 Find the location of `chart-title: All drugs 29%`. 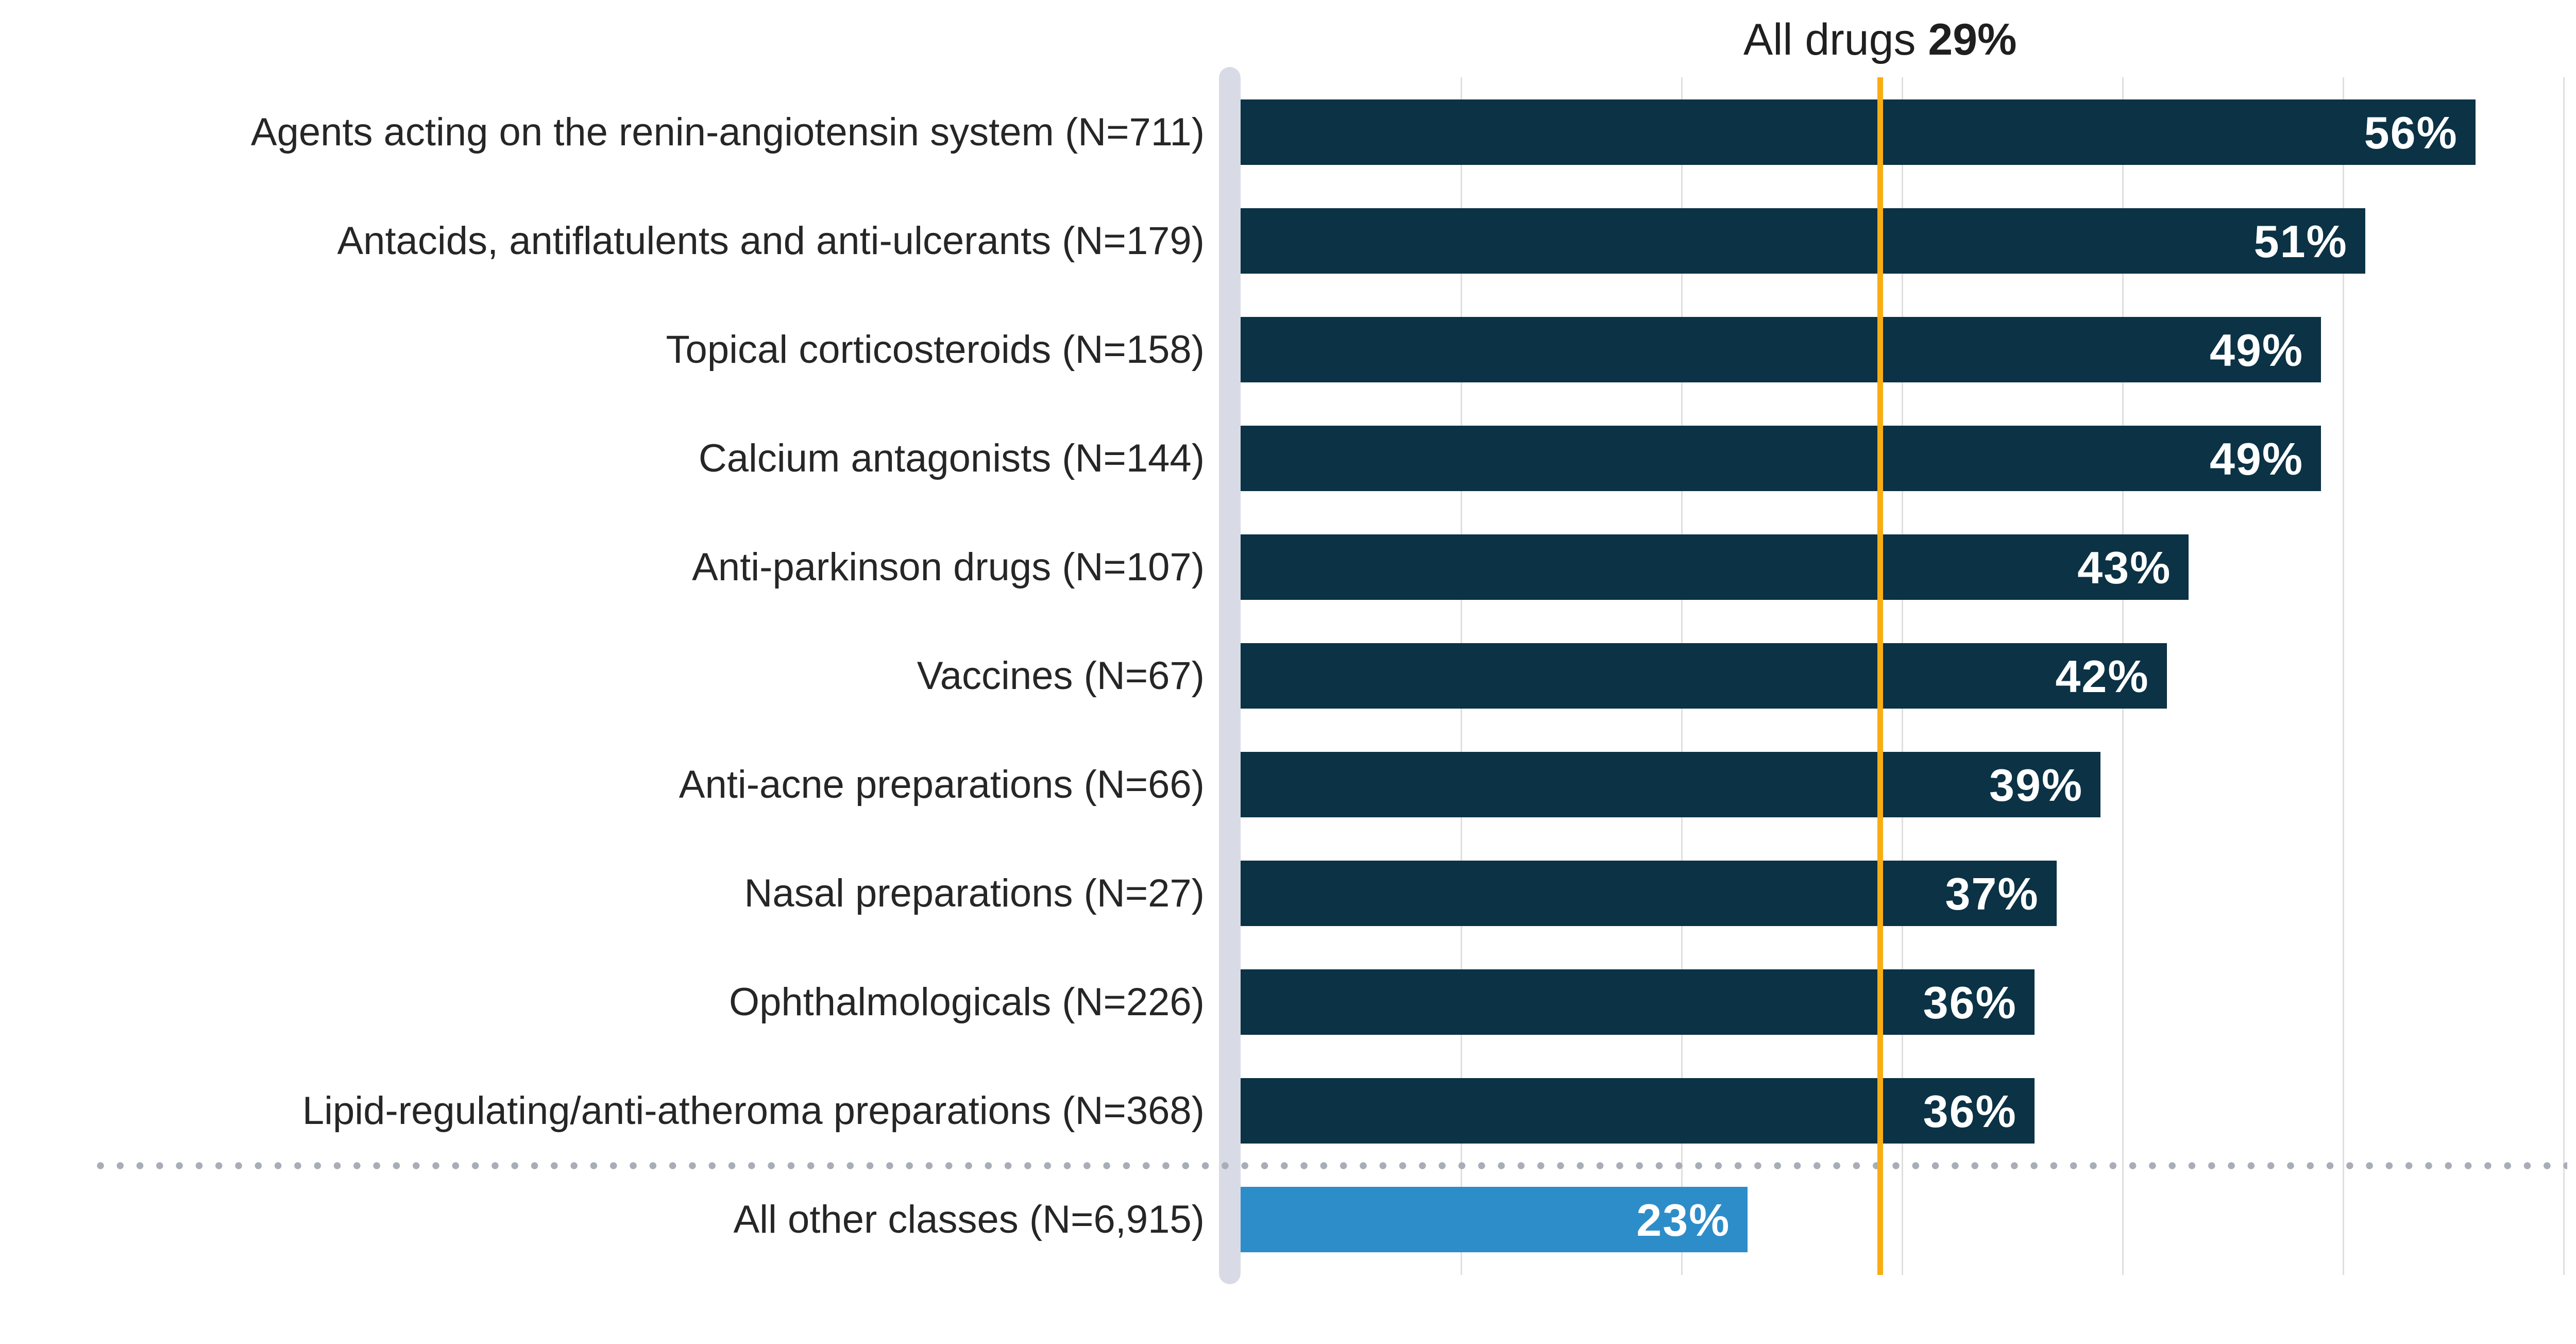

chart-title: All drugs 29% is located at coordinates (1880, 39).